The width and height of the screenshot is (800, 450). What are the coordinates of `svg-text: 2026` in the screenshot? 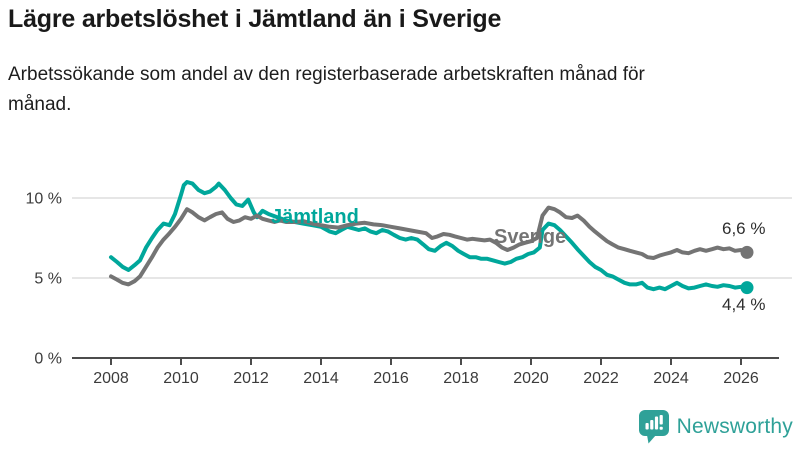 It's located at (741, 378).